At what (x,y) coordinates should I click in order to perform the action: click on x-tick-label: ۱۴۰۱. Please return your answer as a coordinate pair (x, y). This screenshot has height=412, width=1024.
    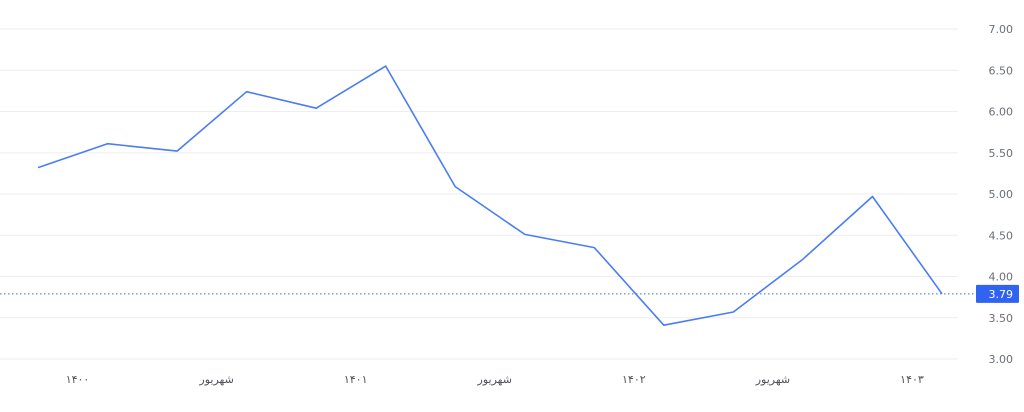
    Looking at the image, I should click on (356, 379).